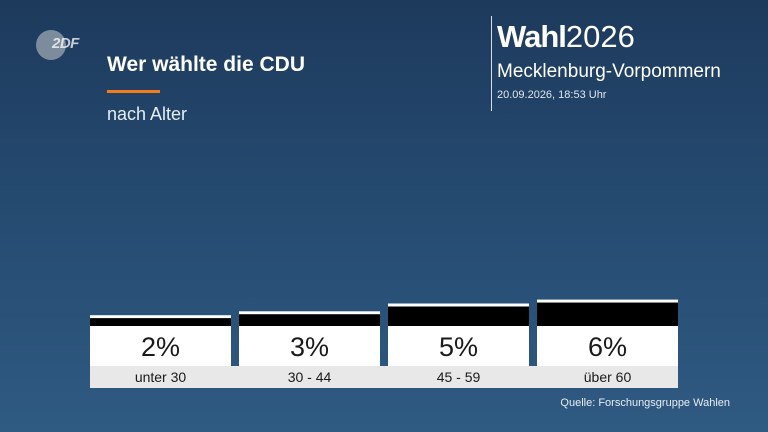 The width and height of the screenshot is (768, 432). I want to click on value-label: 5%, so click(458, 347).